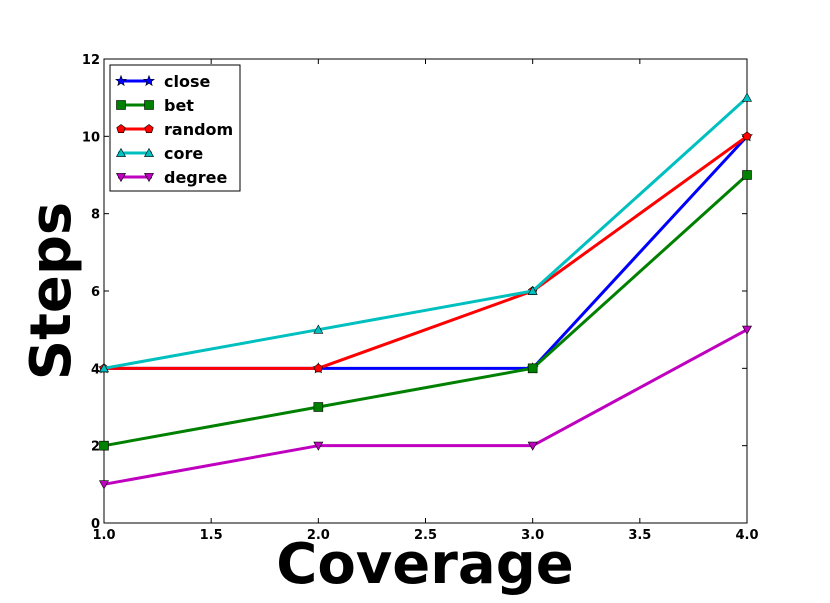 The image size is (830, 603). What do you see at coordinates (532, 535) in the screenshot?
I see `x-tick-label: 3.0` at bounding box center [532, 535].